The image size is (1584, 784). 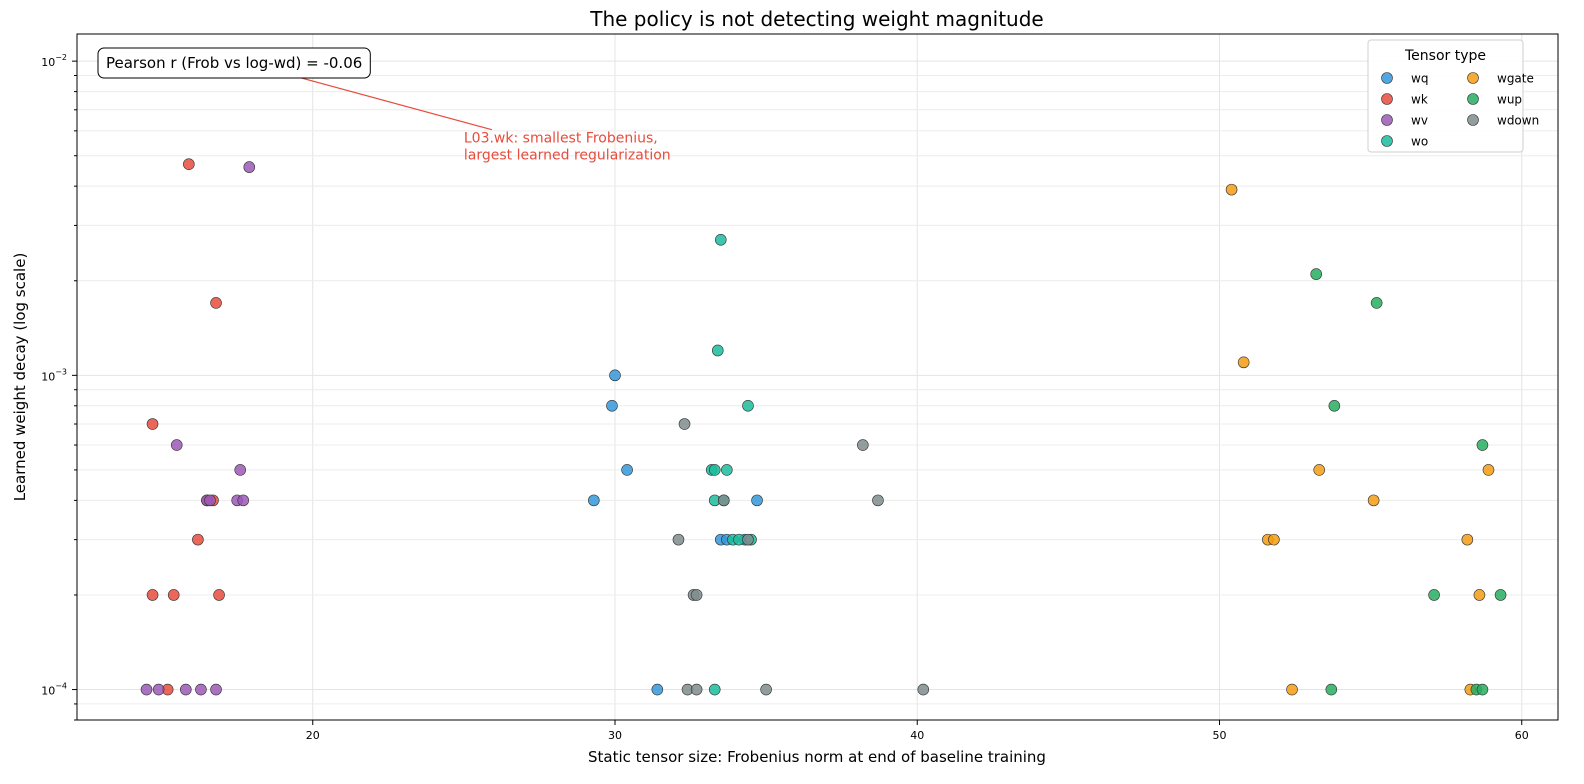 What do you see at coordinates (1387, 141) in the screenshot?
I see `legend-marker-wo` at bounding box center [1387, 141].